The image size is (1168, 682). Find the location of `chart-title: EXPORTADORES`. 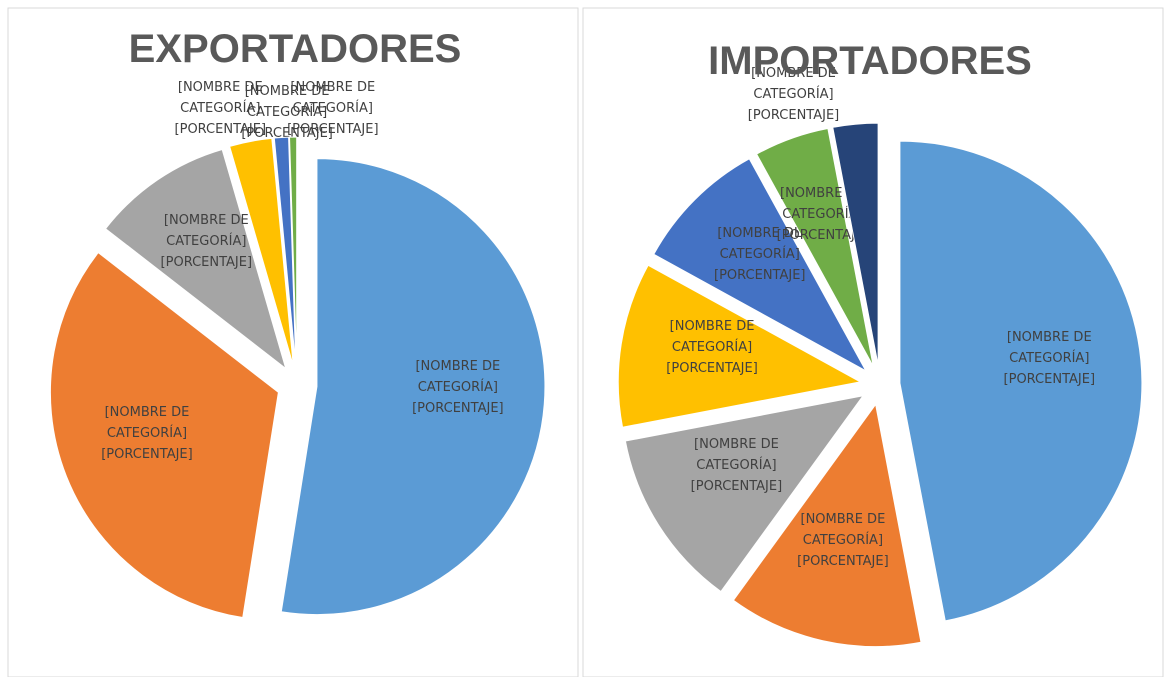

chart-title: EXPORTADORES is located at coordinates (295, 49).